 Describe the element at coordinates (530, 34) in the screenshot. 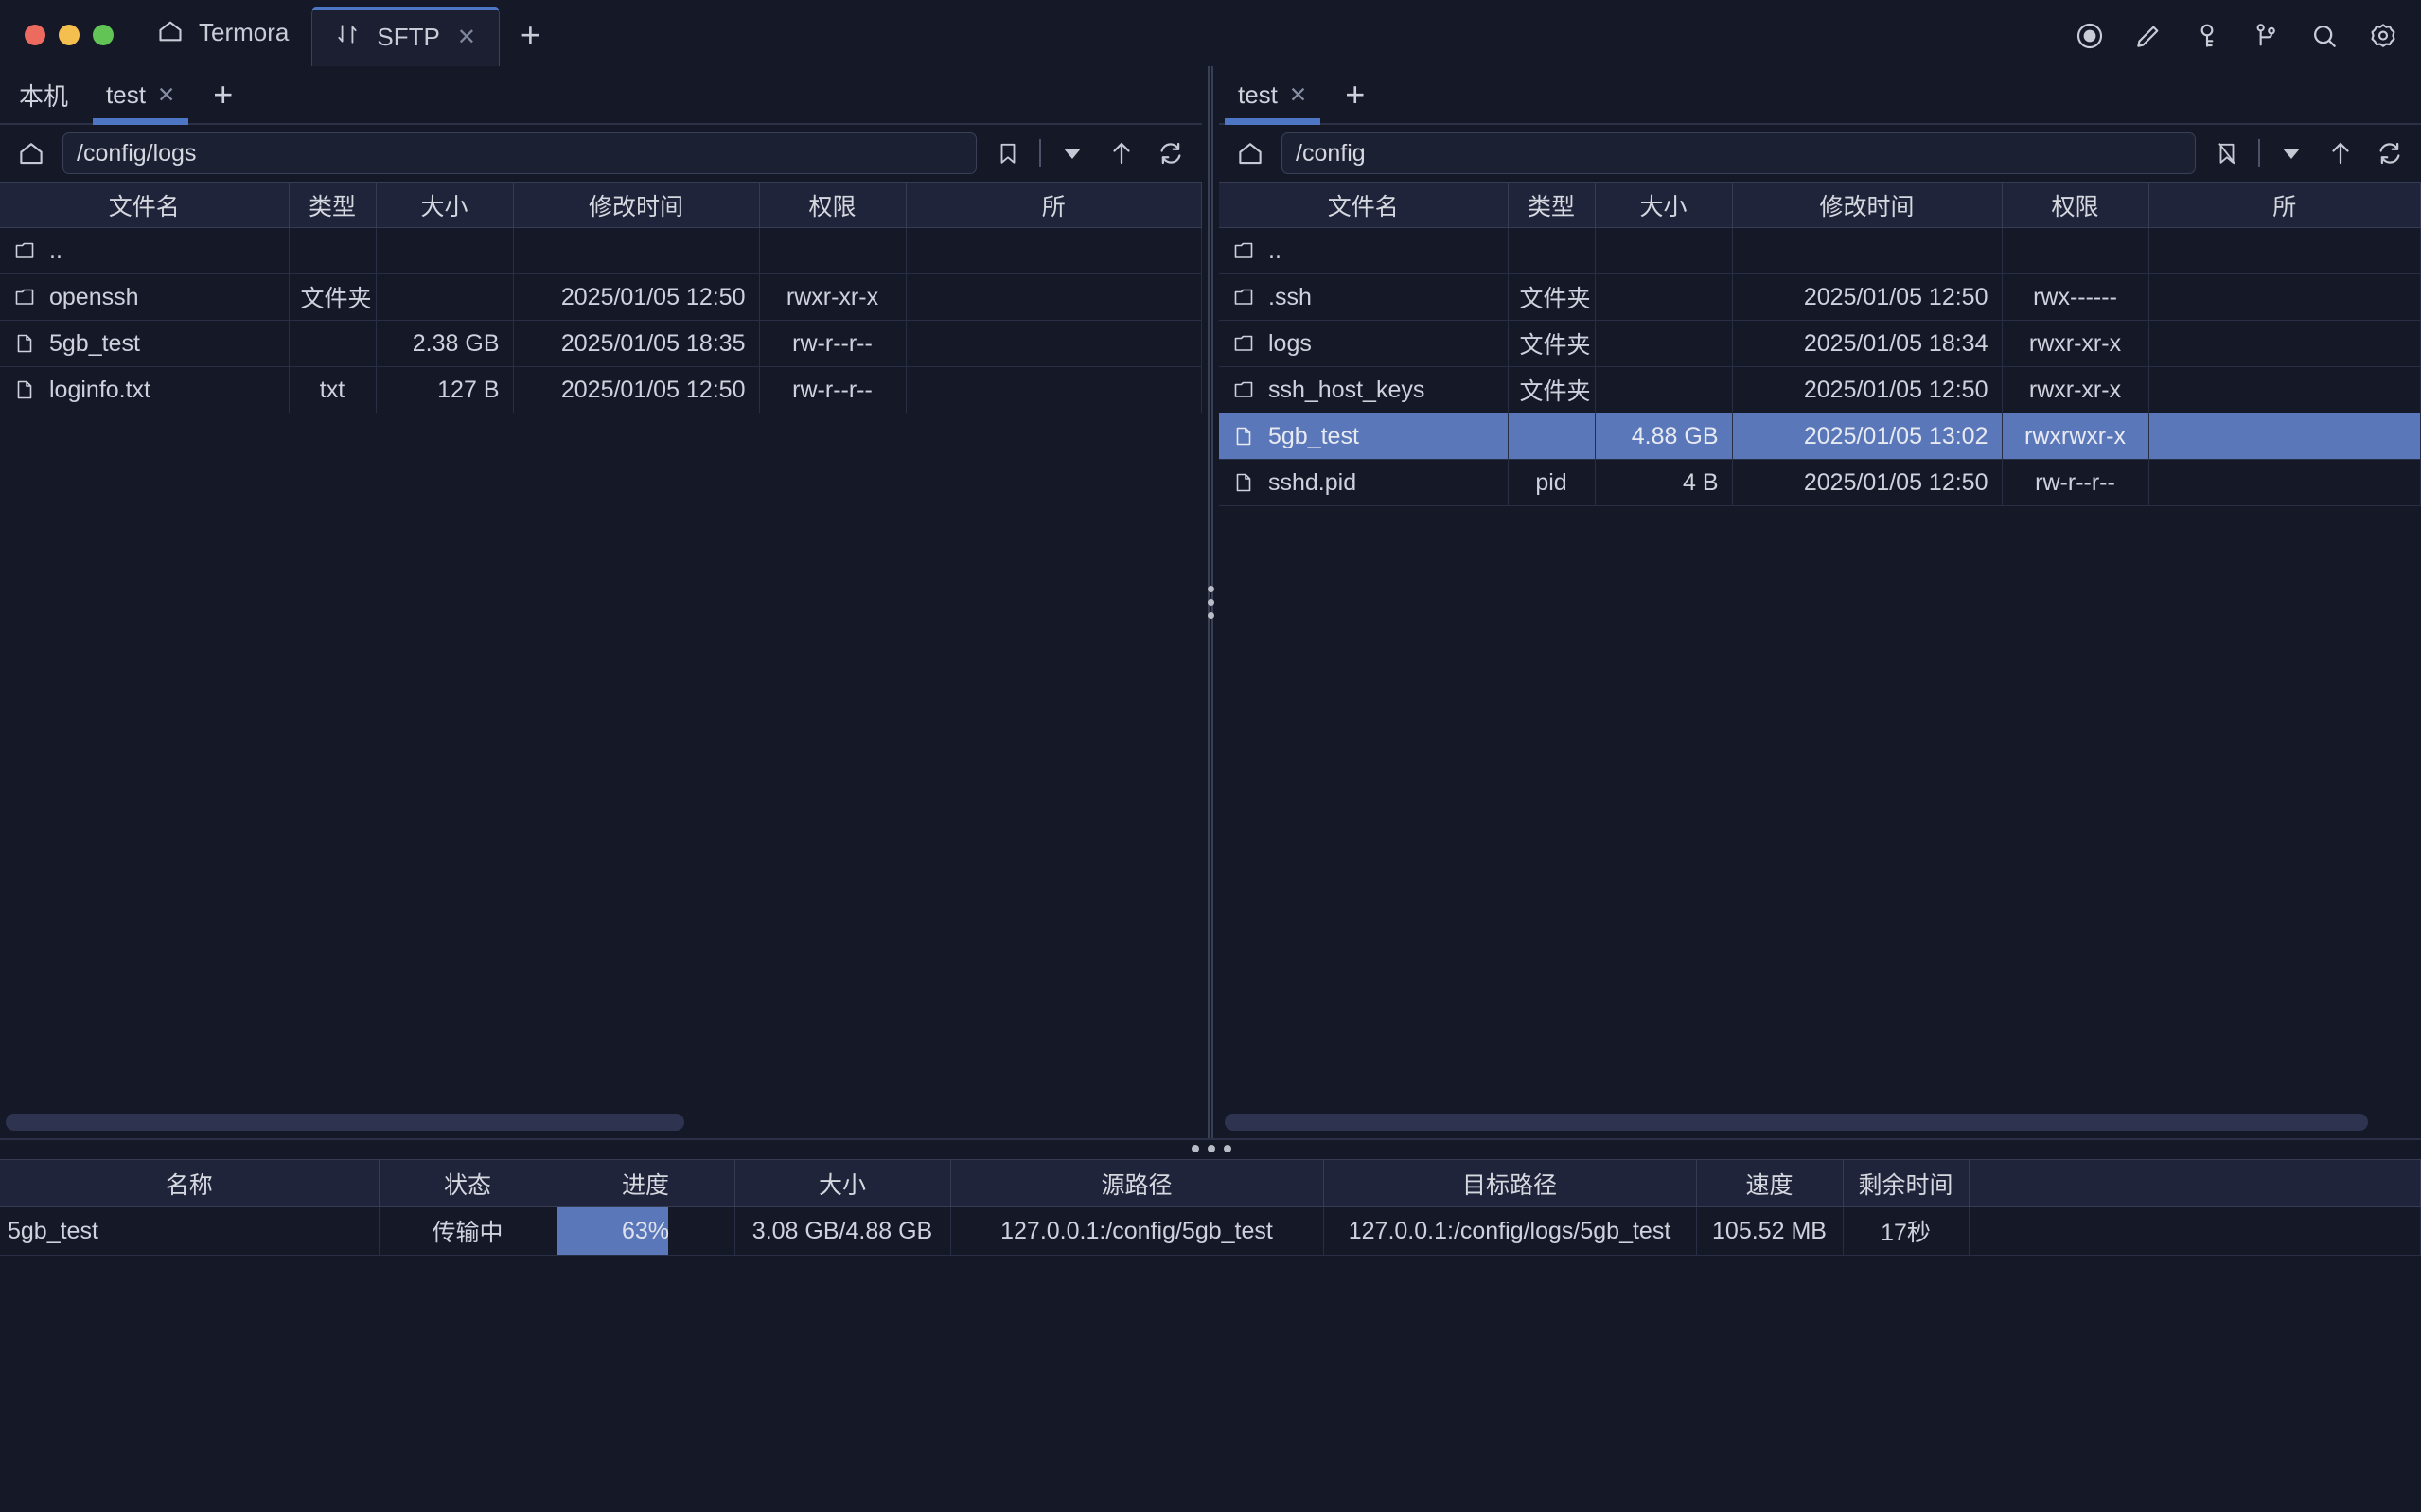

I see `new-app-tab-button: +` at that location.